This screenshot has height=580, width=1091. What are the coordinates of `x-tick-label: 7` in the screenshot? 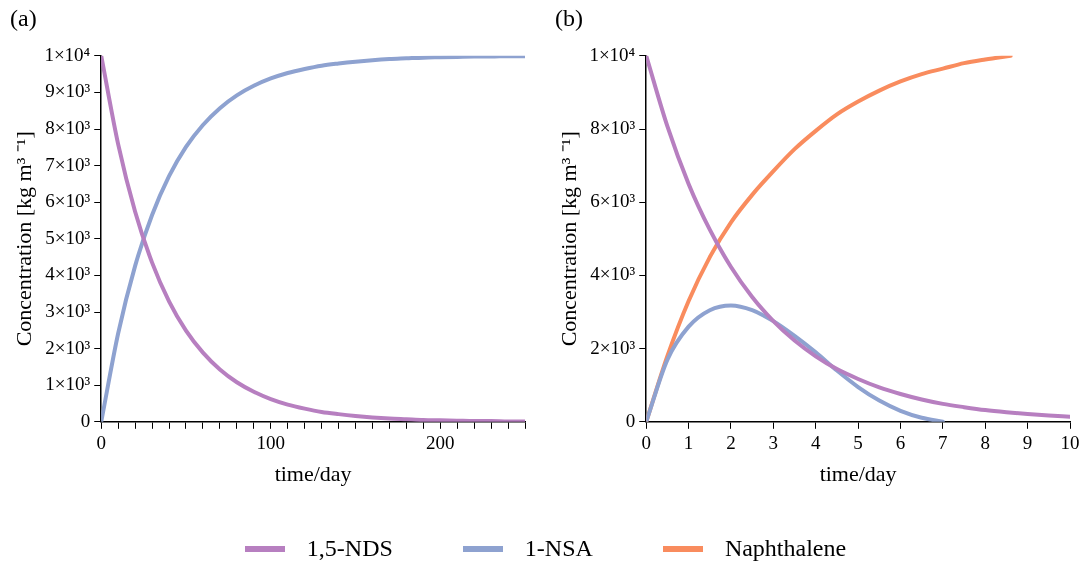 It's located at (943, 443).